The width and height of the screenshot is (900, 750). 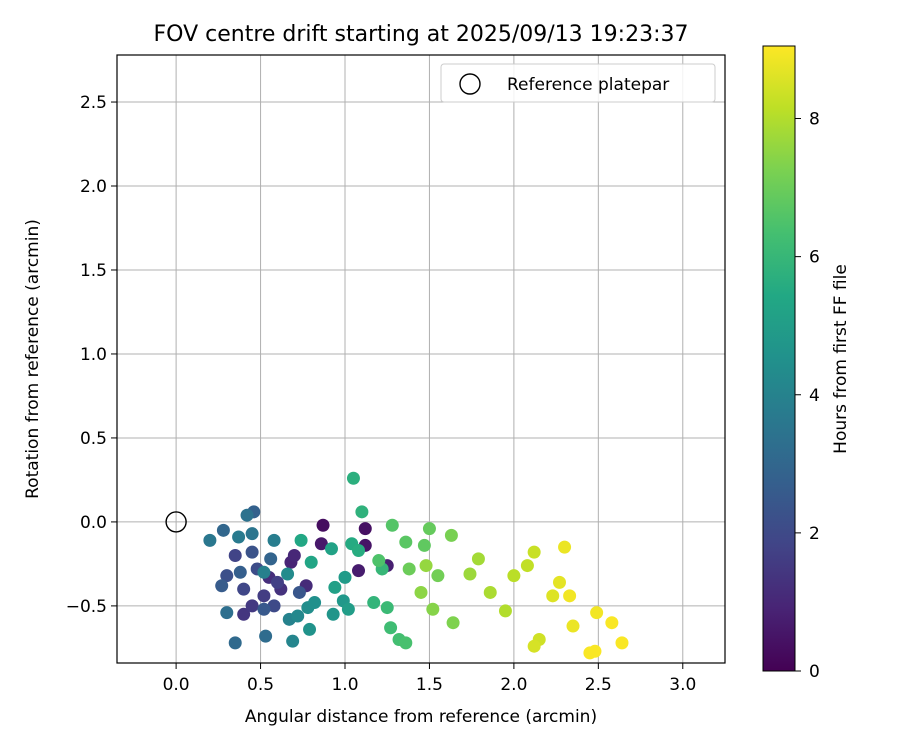 I want to click on x-tick-label: 0.0, so click(x=176, y=685).